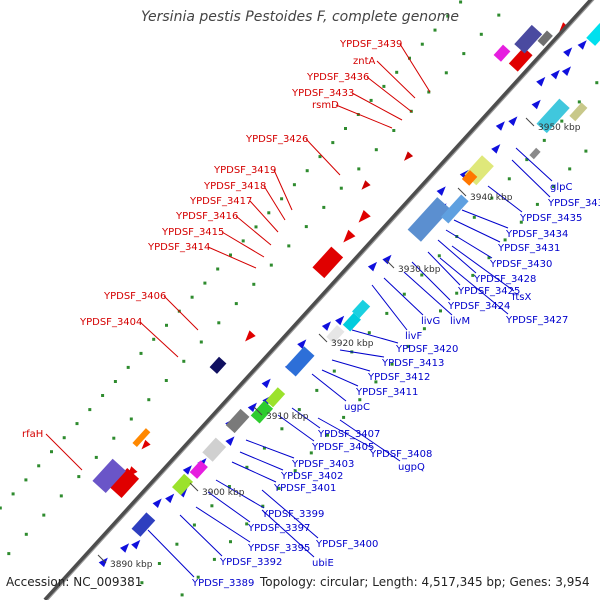 The height and width of the screenshot is (600, 600). What do you see at coordinates (278, 528) in the screenshot?
I see `forward-gene-label: YPDSF_3397` at bounding box center [278, 528].